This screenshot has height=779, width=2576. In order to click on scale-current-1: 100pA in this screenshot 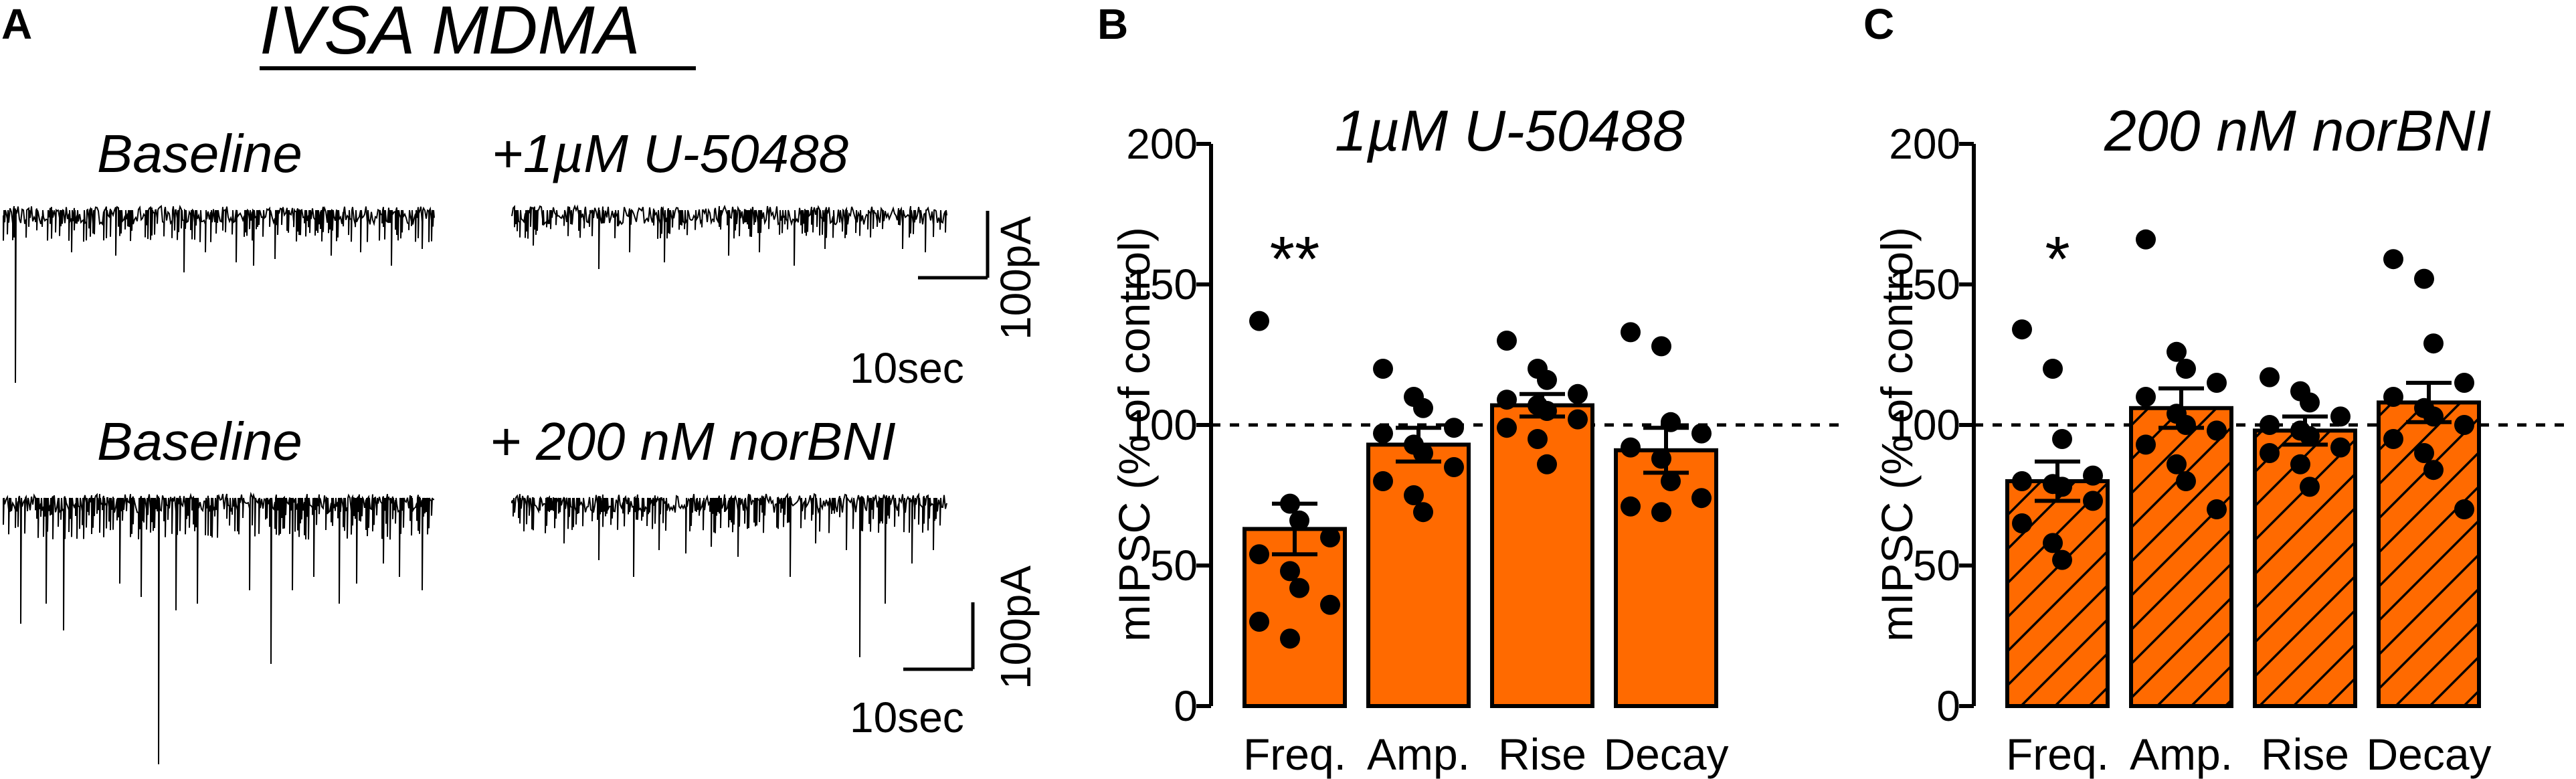, I will do `click(1016, 278)`.